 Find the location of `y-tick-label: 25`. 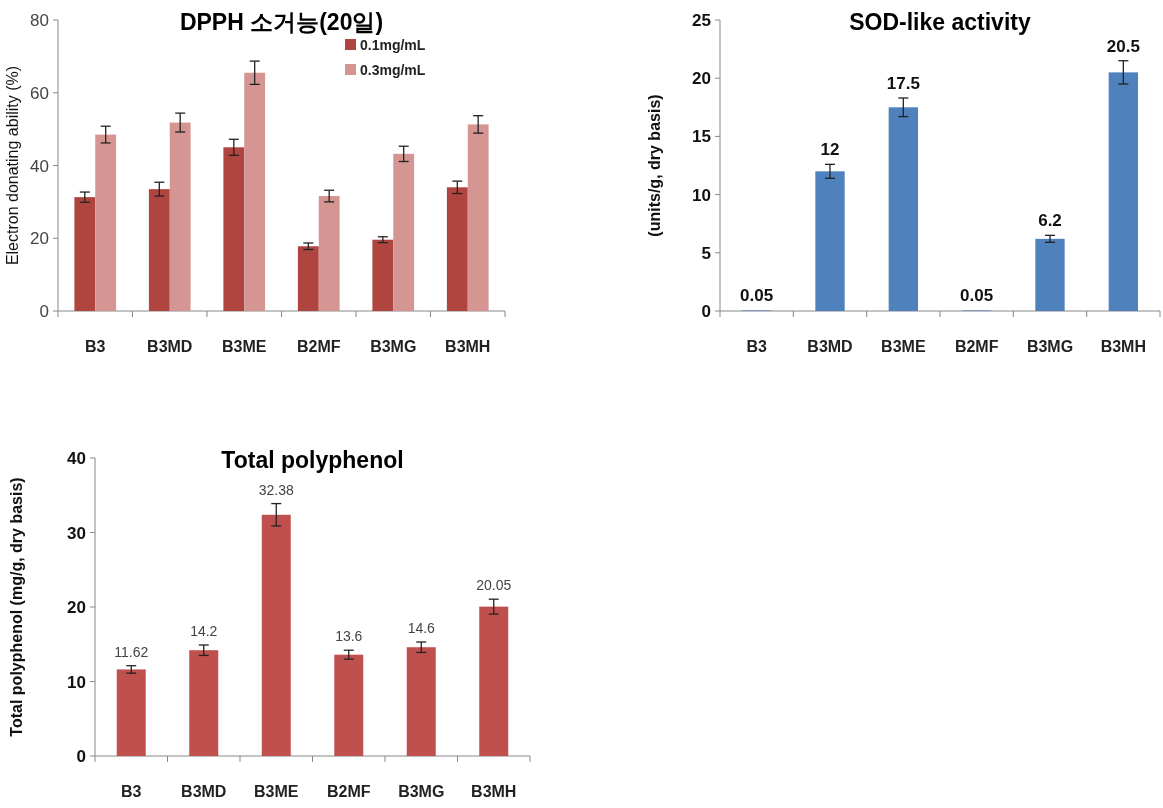

y-tick-label: 25 is located at coordinates (701, 20).